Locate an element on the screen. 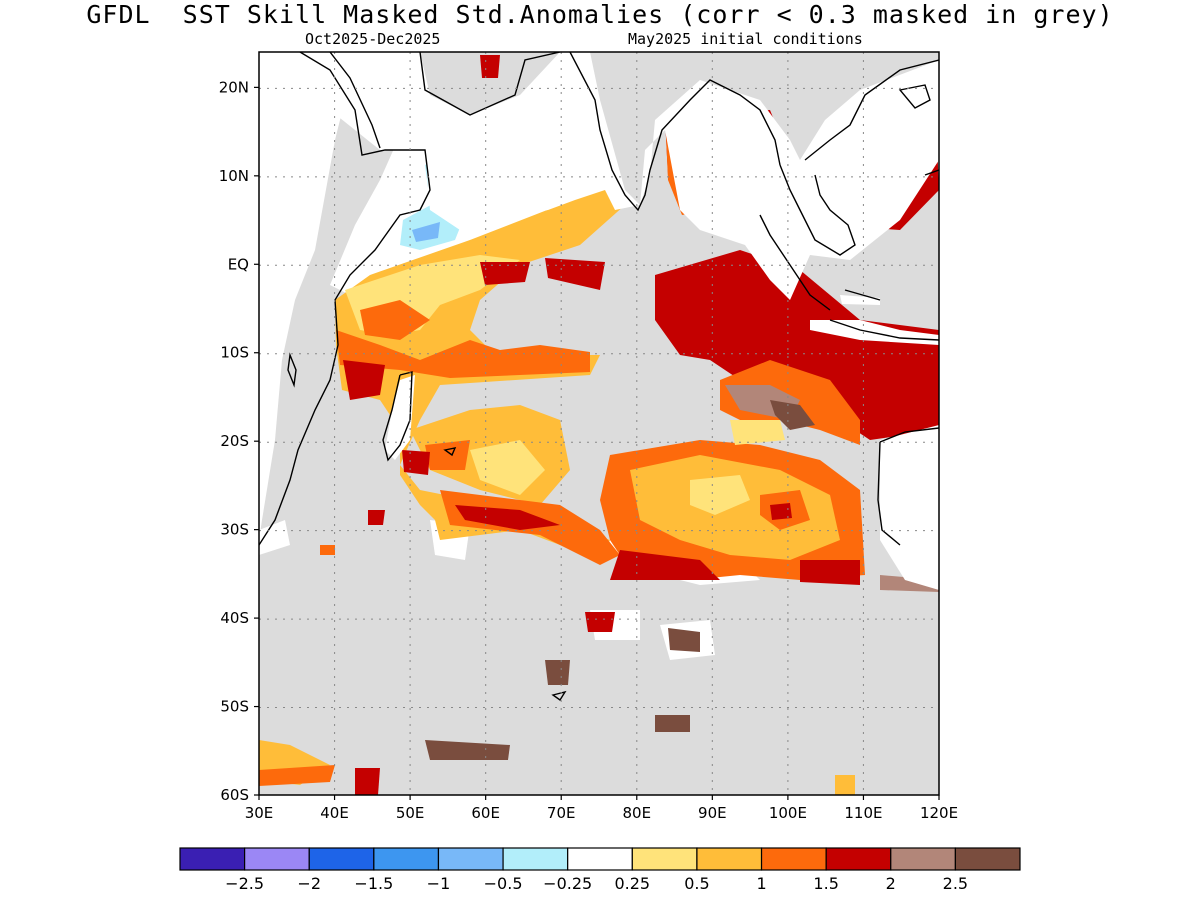 The height and width of the screenshot is (900, 1200). lon-tick-label: 120E is located at coordinates (939, 813).